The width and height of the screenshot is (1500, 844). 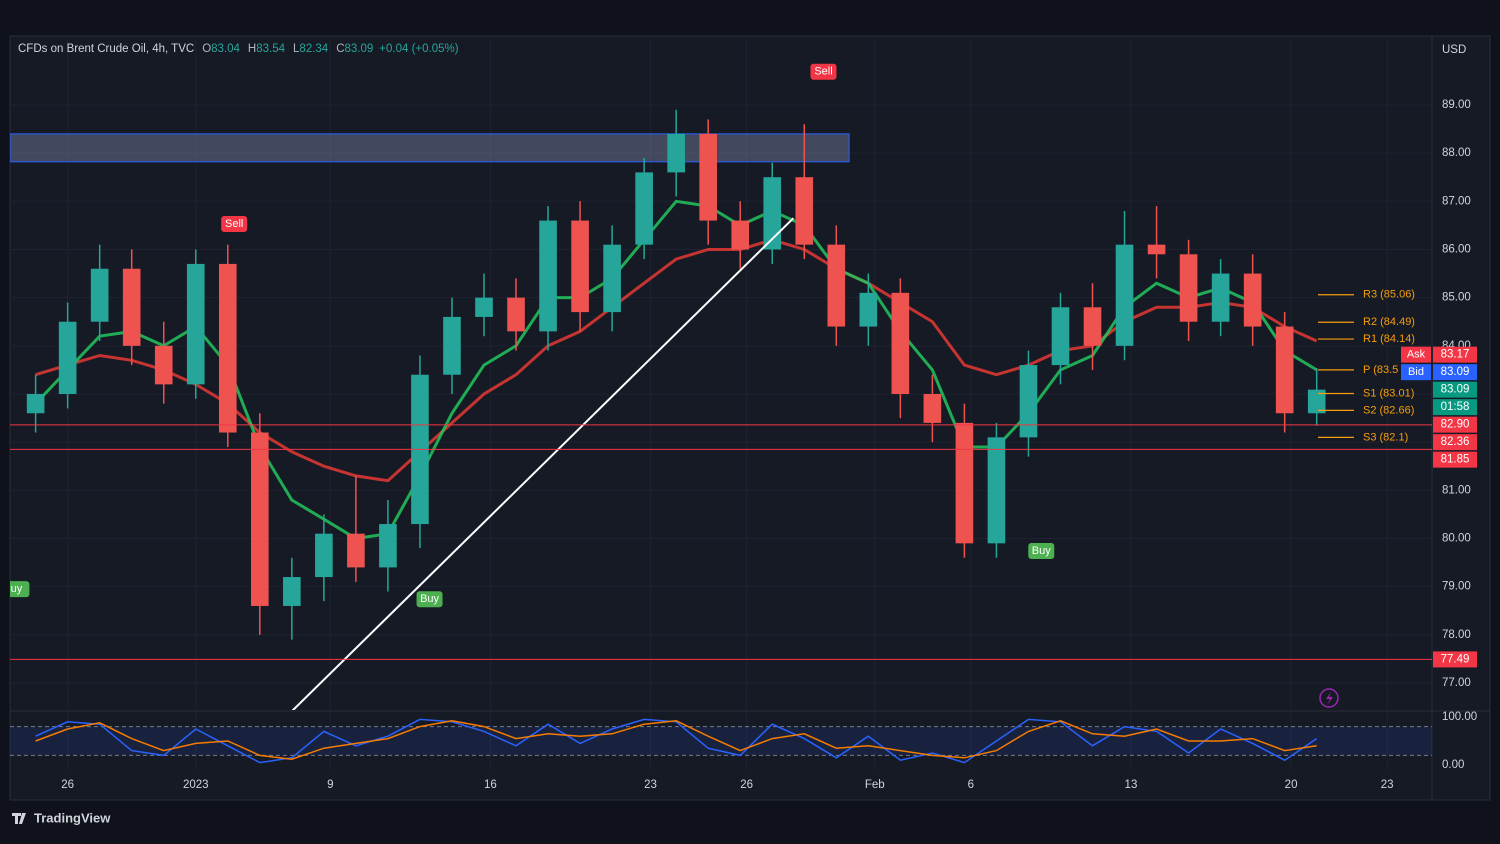 I want to click on signal-label: uy, so click(x=17, y=589).